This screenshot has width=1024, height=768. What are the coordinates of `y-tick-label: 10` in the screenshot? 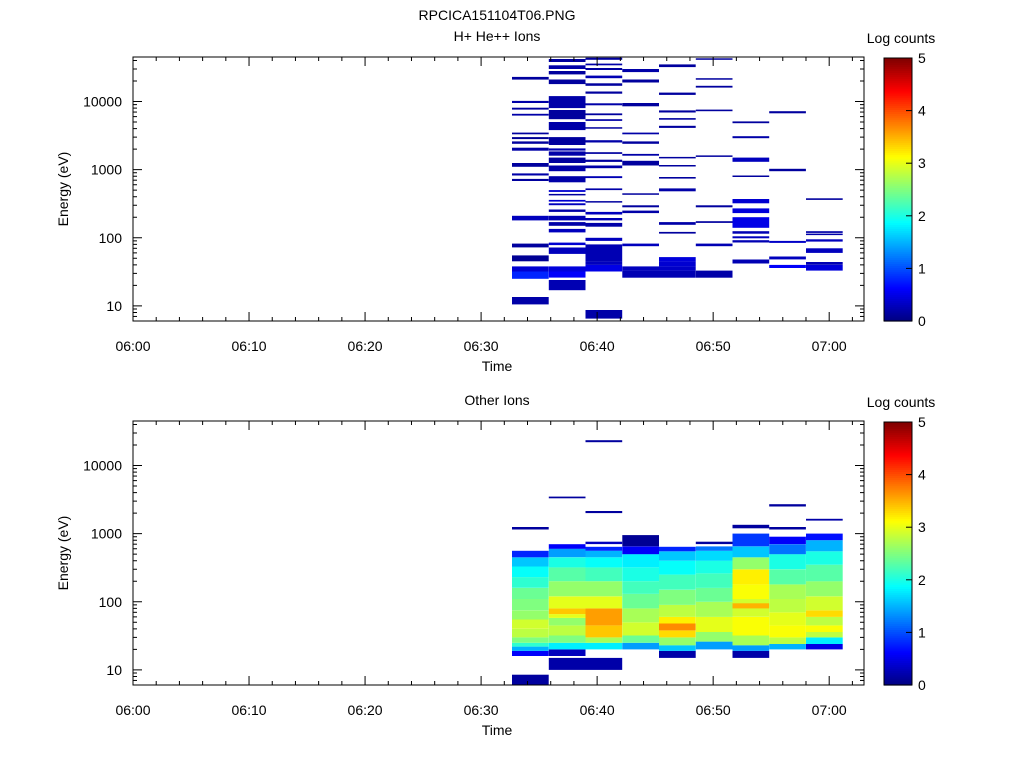 It's located at (114, 670).